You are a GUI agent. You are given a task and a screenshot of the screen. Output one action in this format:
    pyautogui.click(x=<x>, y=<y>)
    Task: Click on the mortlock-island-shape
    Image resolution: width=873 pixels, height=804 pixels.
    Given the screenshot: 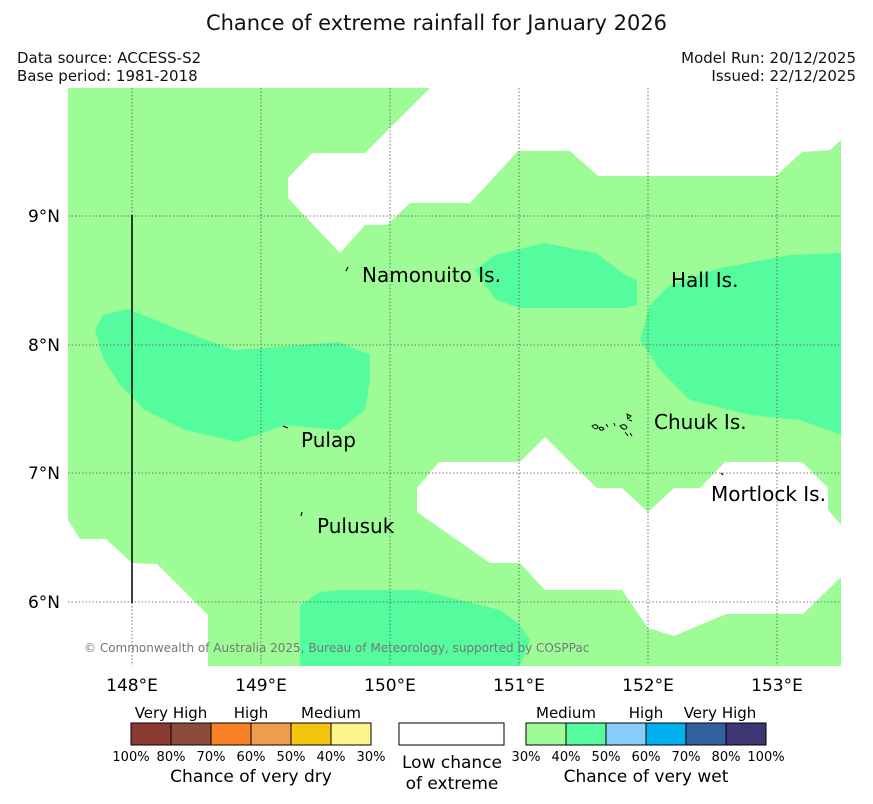 What is the action you would take?
    pyautogui.click(x=722, y=474)
    